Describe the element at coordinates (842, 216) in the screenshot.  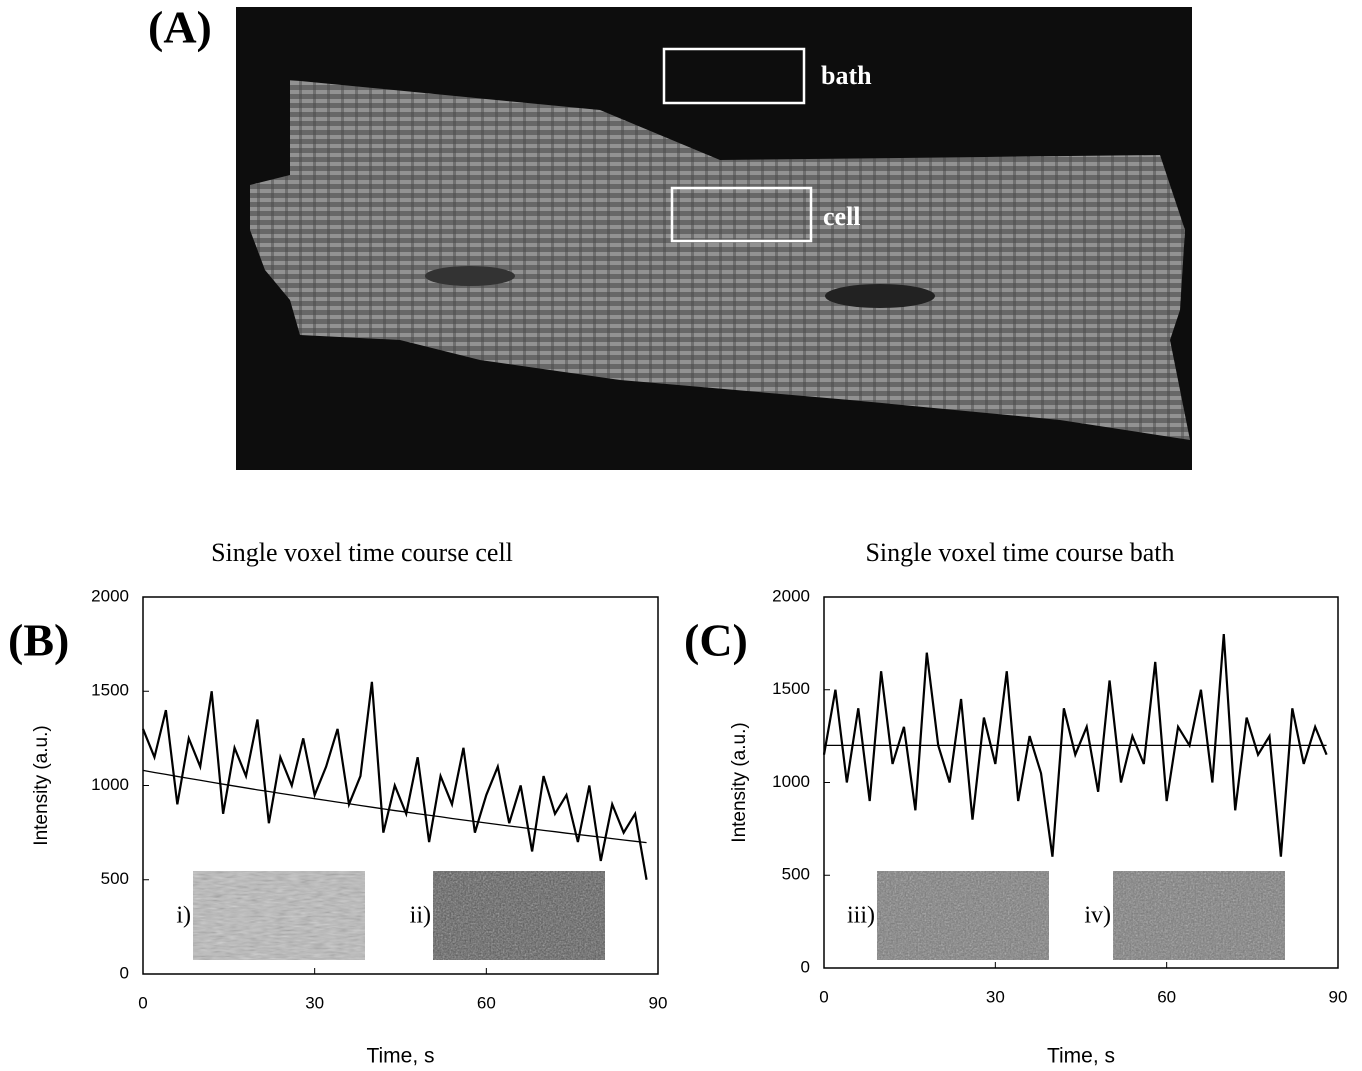
I see `region-label: cell` at that location.